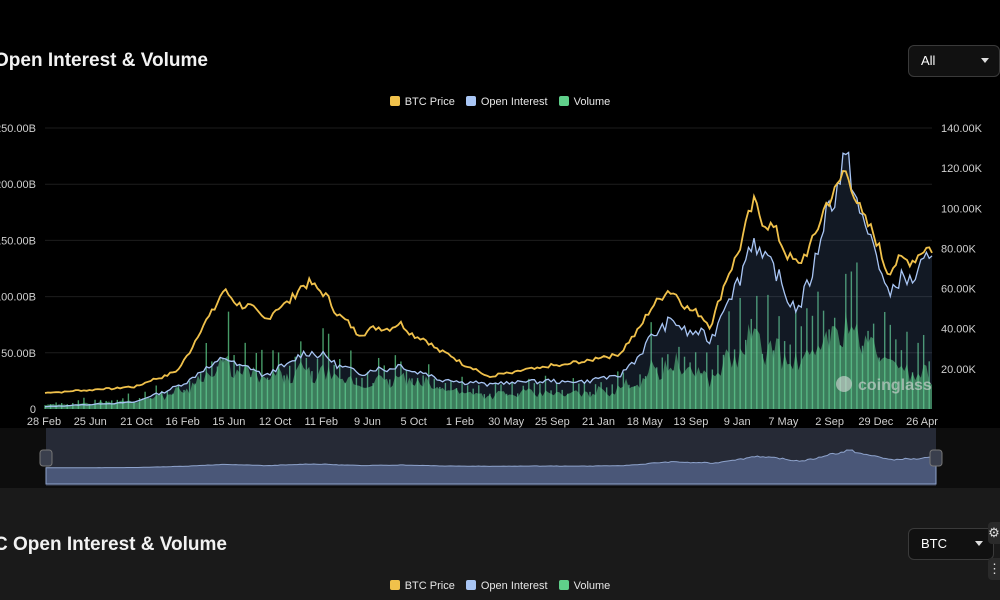  Describe the element at coordinates (737, 422) in the screenshot. I see `x-tick-label: 9 Jan` at that location.